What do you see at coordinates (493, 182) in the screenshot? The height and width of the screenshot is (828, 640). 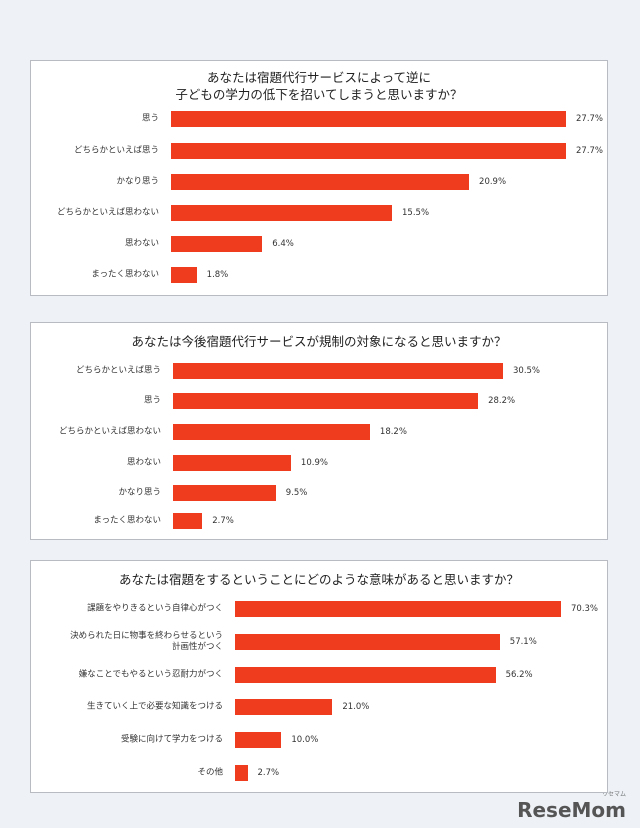 I see `value-label: 20.9%` at bounding box center [493, 182].